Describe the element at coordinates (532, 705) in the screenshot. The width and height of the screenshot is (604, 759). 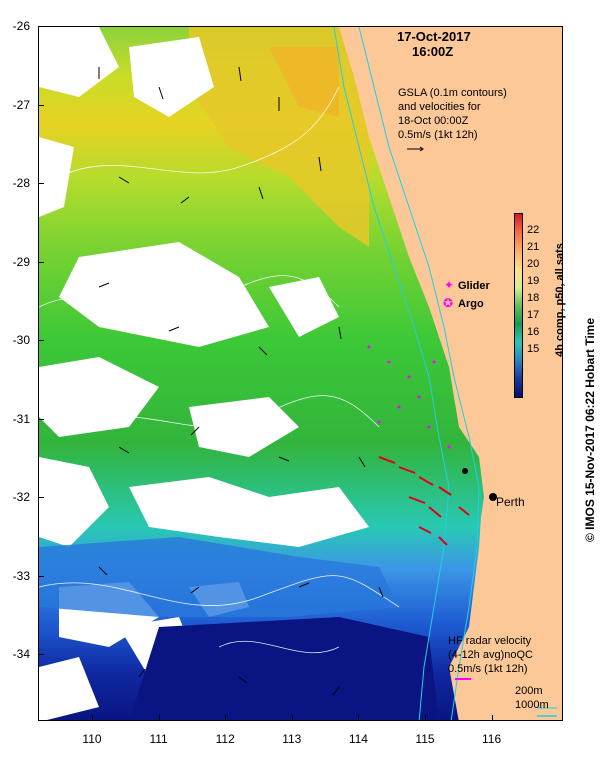
I see `isobath-legend-1000m: 1000m` at that location.